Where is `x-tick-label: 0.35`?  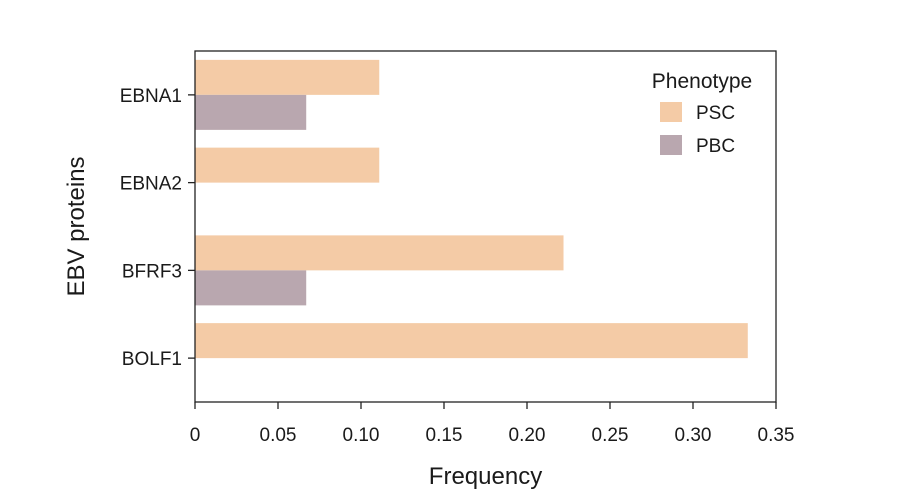 x-tick-label: 0.35 is located at coordinates (776, 435).